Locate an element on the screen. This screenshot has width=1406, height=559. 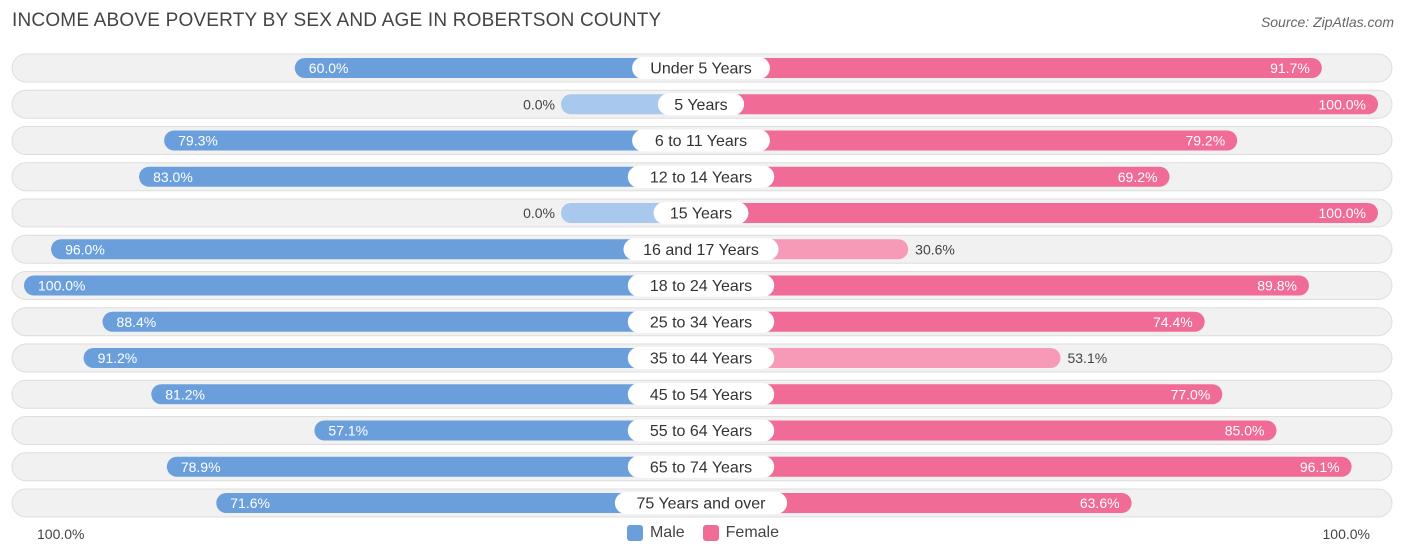
category-label: 25 to 34 Years is located at coordinates (701, 322).